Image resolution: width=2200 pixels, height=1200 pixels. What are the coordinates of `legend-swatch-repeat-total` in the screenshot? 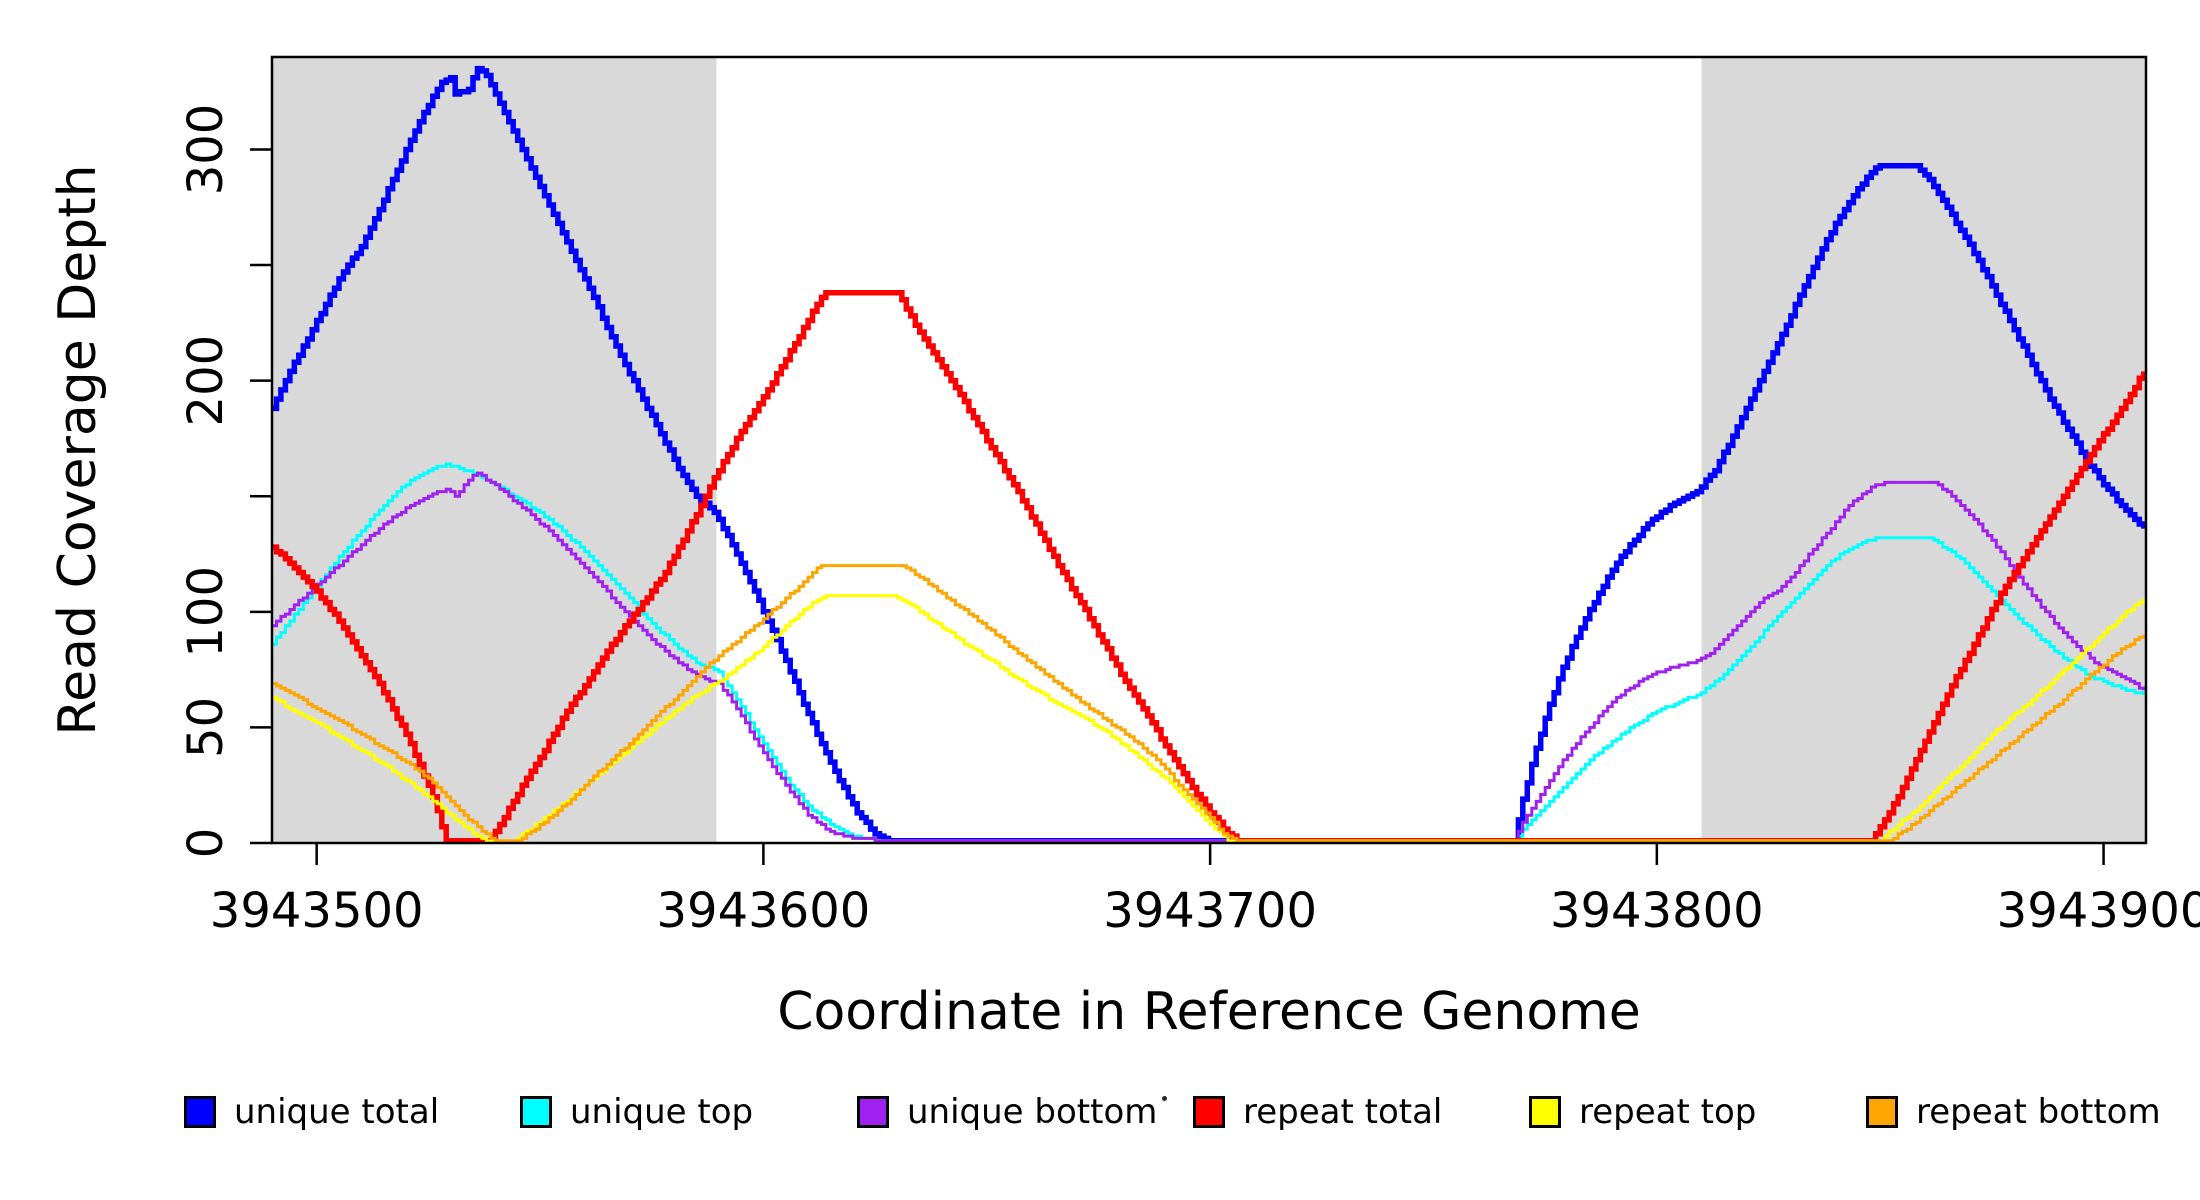 It's located at (1209, 1112).